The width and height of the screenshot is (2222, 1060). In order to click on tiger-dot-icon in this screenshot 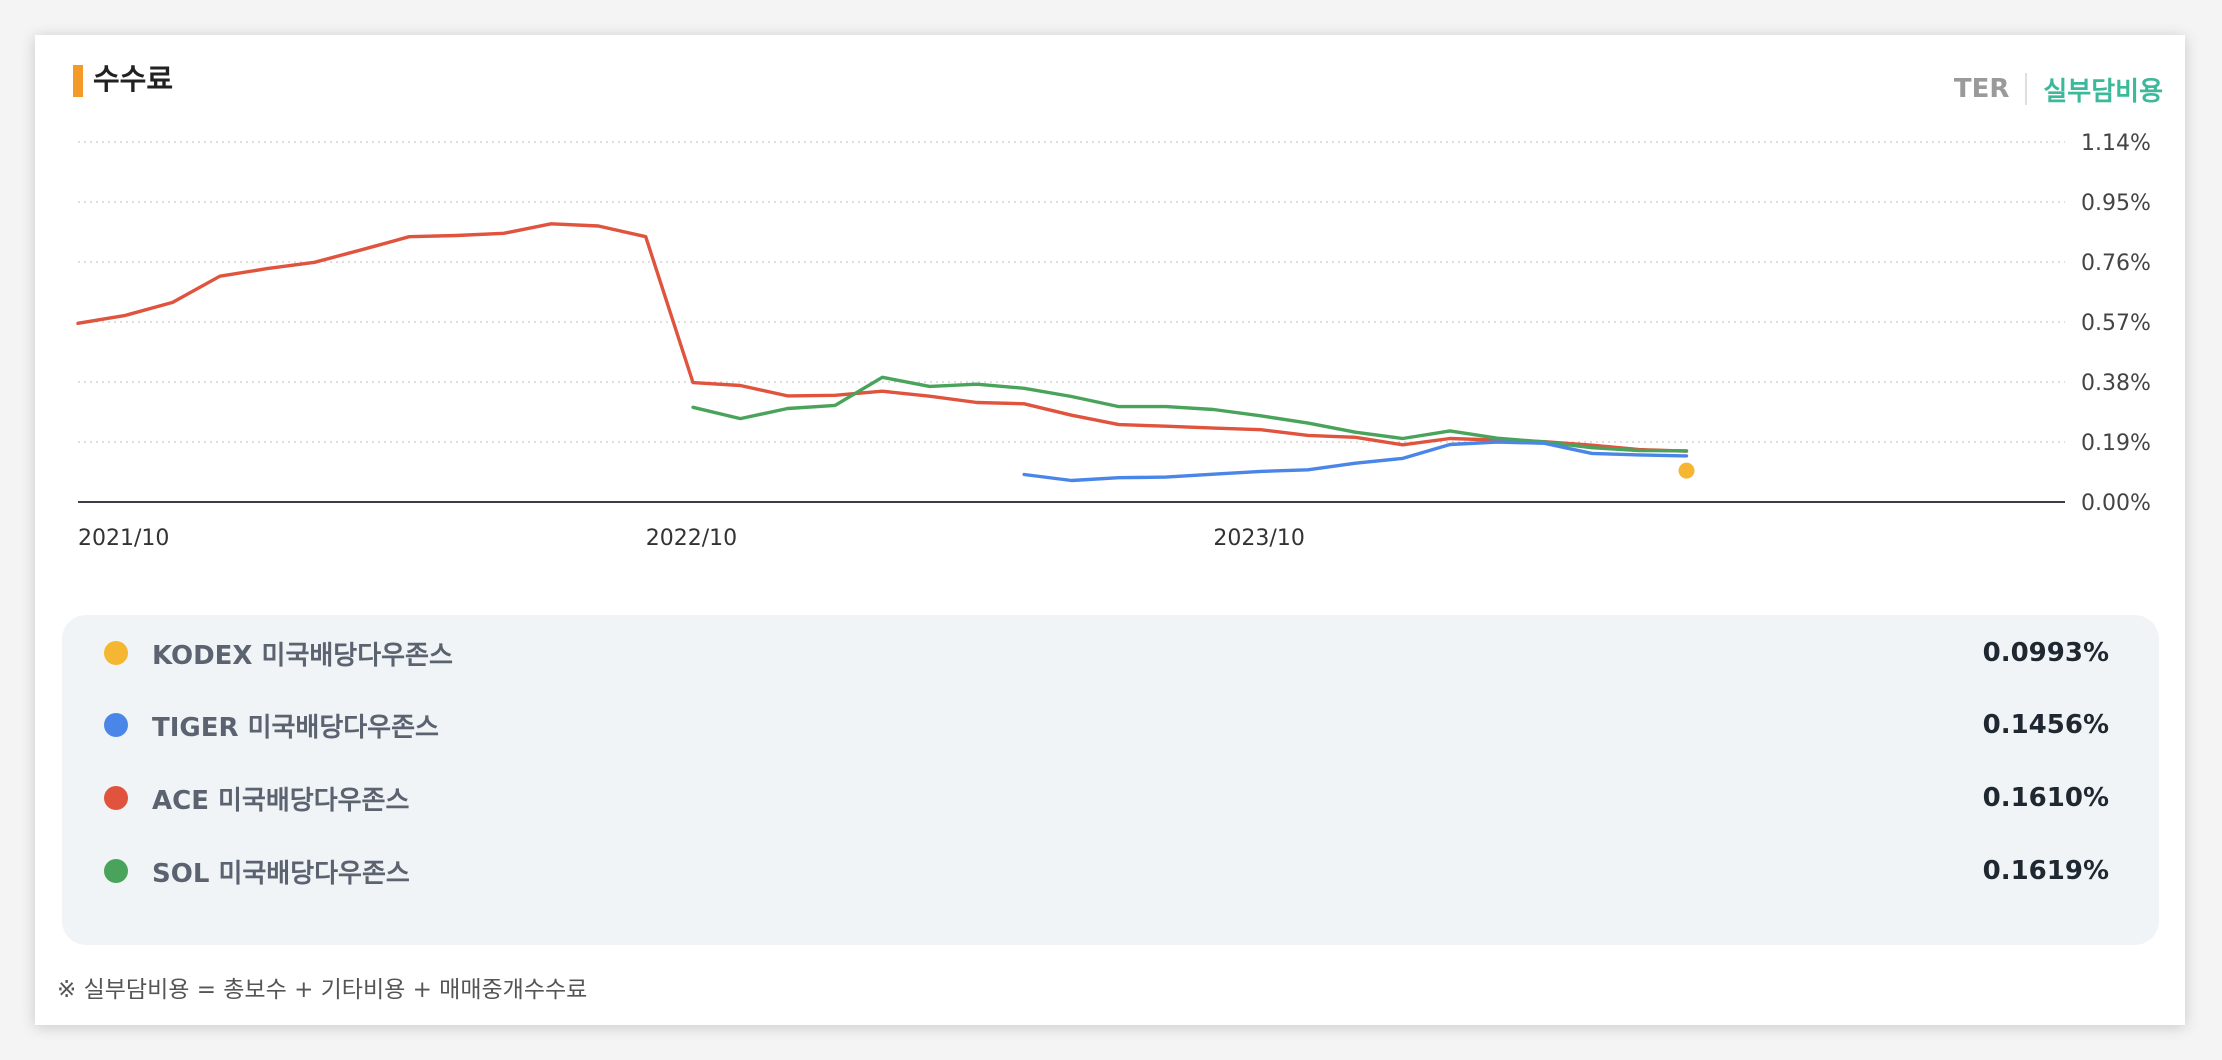, I will do `click(116, 725)`.